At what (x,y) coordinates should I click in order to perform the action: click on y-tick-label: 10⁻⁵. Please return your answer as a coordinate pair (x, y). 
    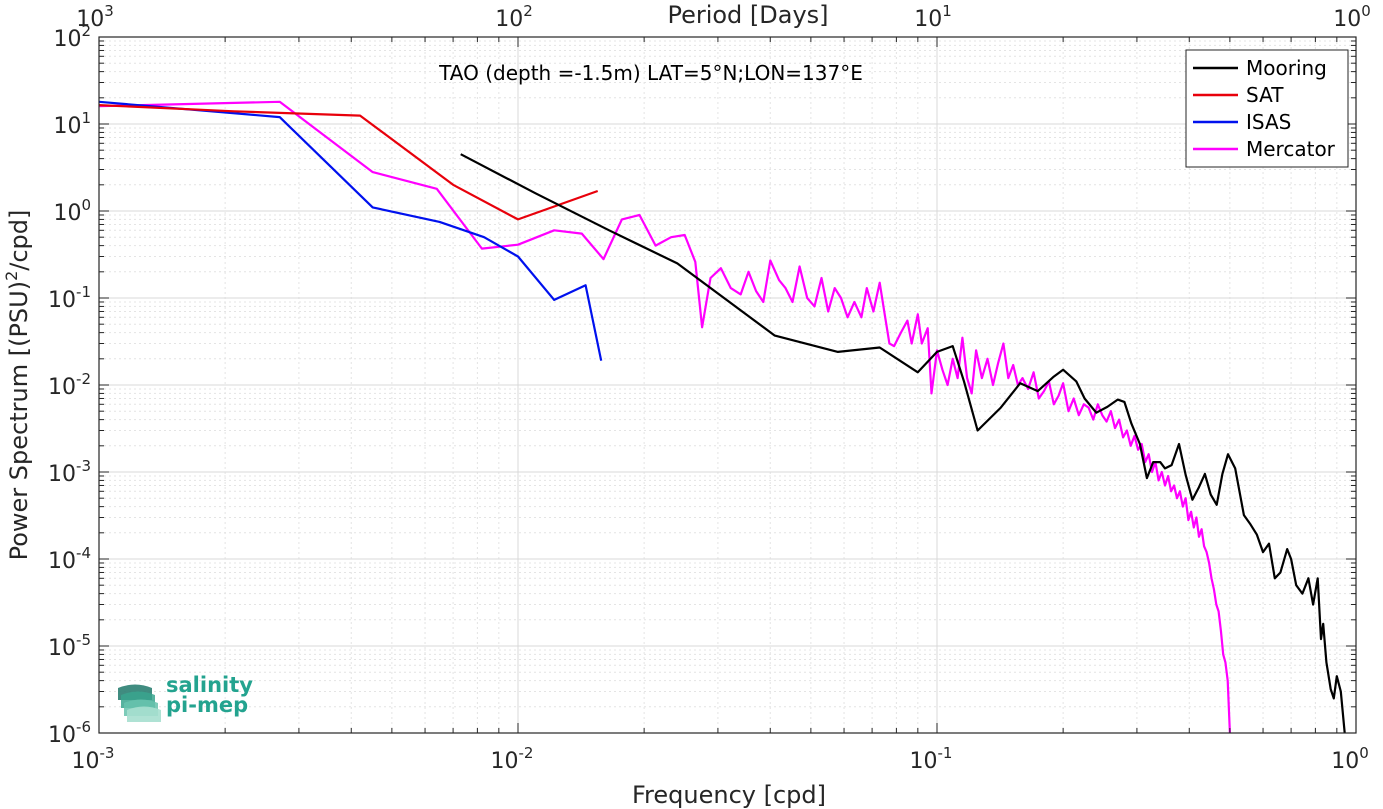
    Looking at the image, I should click on (69, 646).